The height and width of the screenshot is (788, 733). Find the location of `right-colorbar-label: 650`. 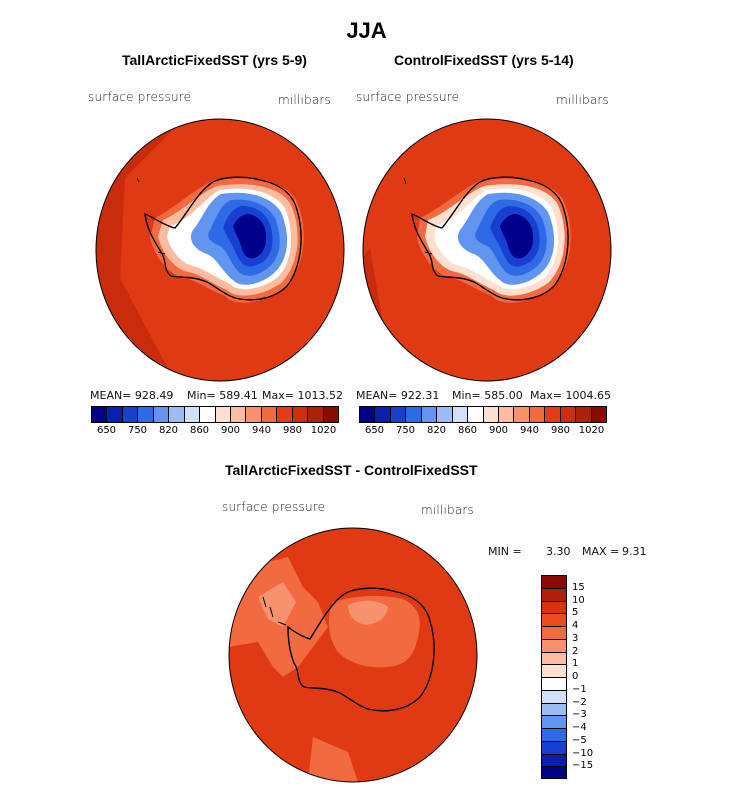

right-colorbar-label: 650 is located at coordinates (374, 430).